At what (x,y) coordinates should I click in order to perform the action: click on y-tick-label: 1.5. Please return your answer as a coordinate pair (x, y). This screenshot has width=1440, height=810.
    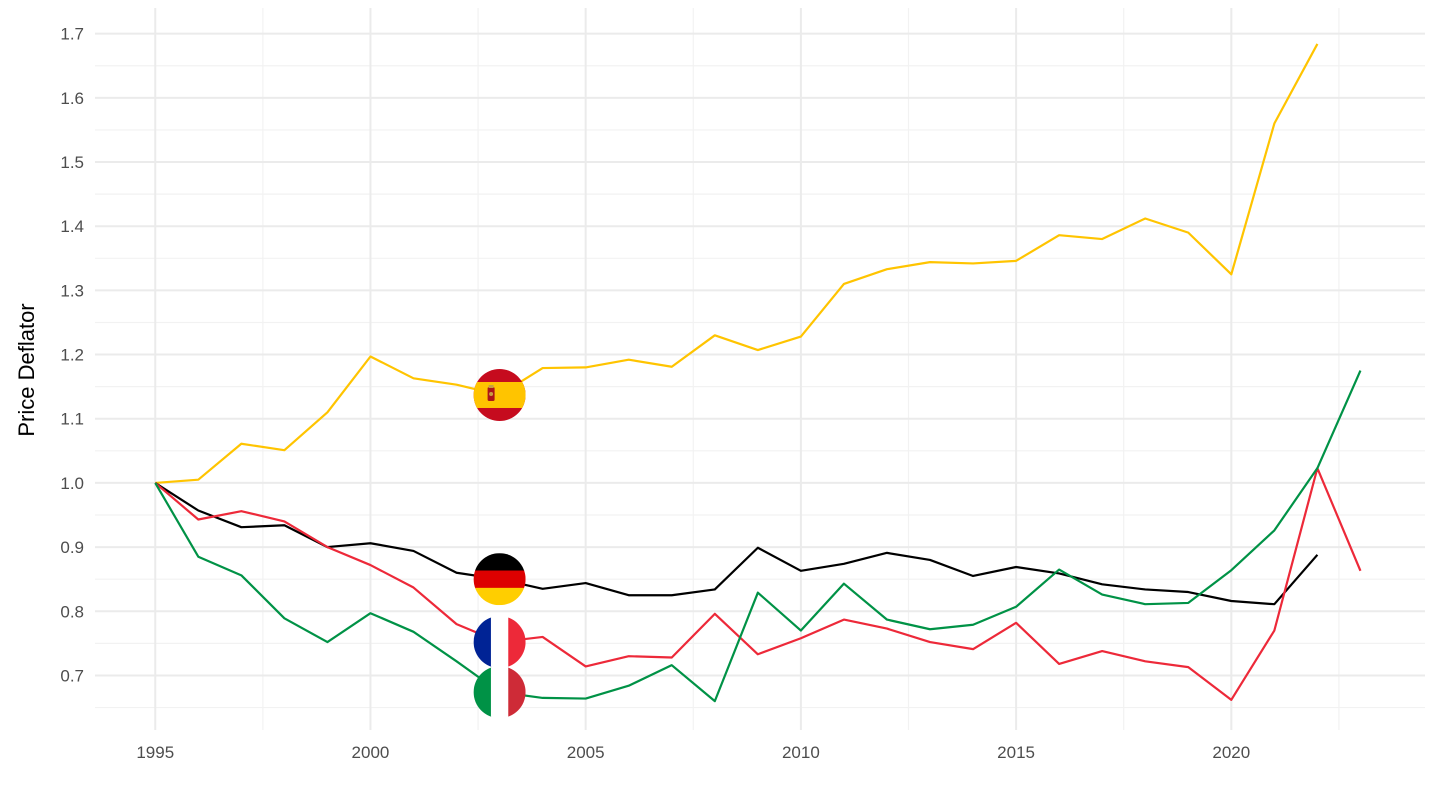
    Looking at the image, I should click on (72, 162).